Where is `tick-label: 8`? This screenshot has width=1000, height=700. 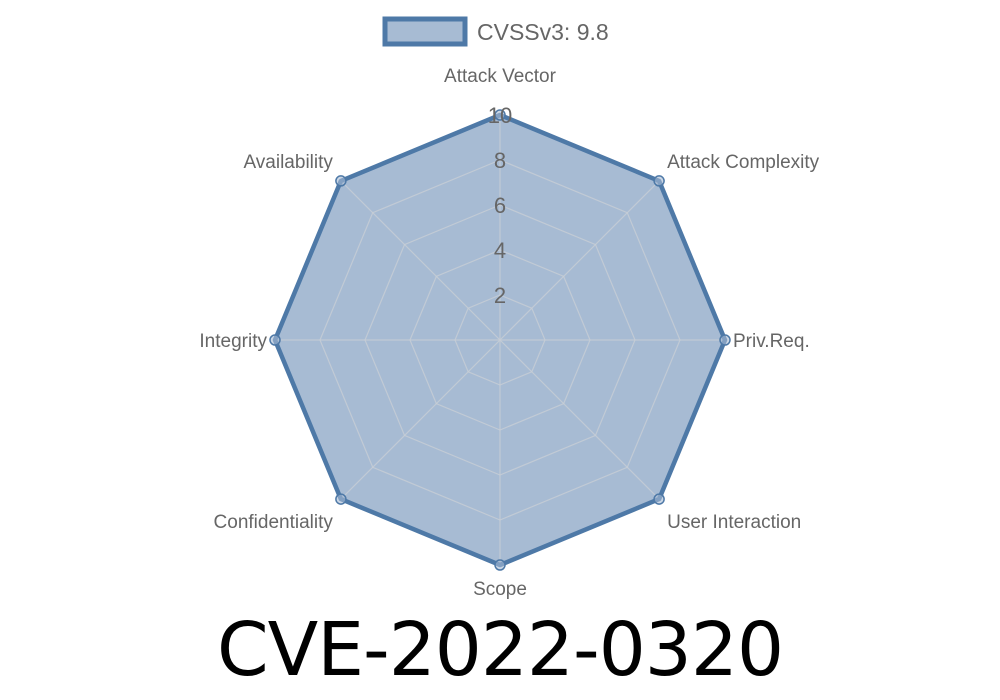
tick-label: 8 is located at coordinates (500, 160).